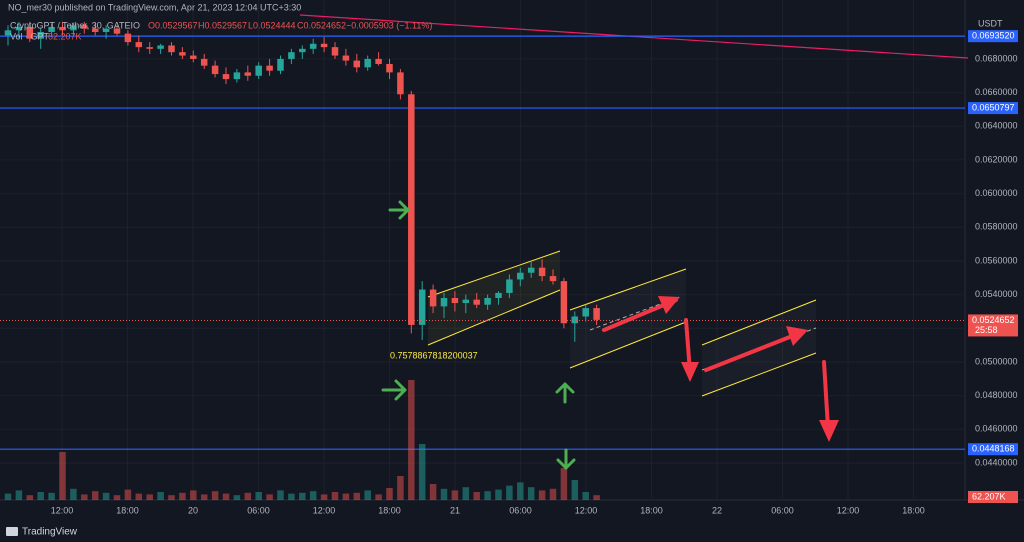 Image resolution: width=1024 pixels, height=542 pixels. What do you see at coordinates (717, 510) in the screenshot?
I see `x-tick-label: 22` at bounding box center [717, 510].